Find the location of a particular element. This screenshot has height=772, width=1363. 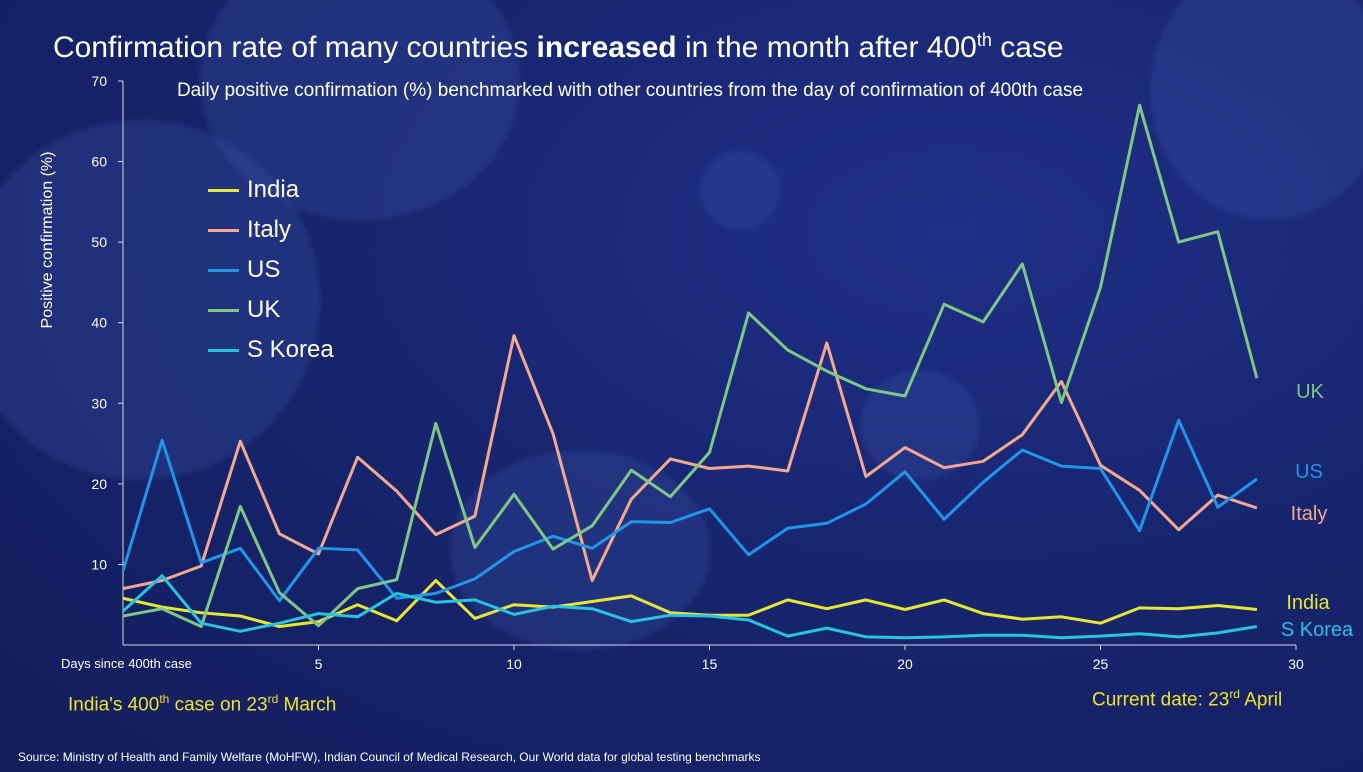

end-label-italy: Italy is located at coordinates (1309, 514).